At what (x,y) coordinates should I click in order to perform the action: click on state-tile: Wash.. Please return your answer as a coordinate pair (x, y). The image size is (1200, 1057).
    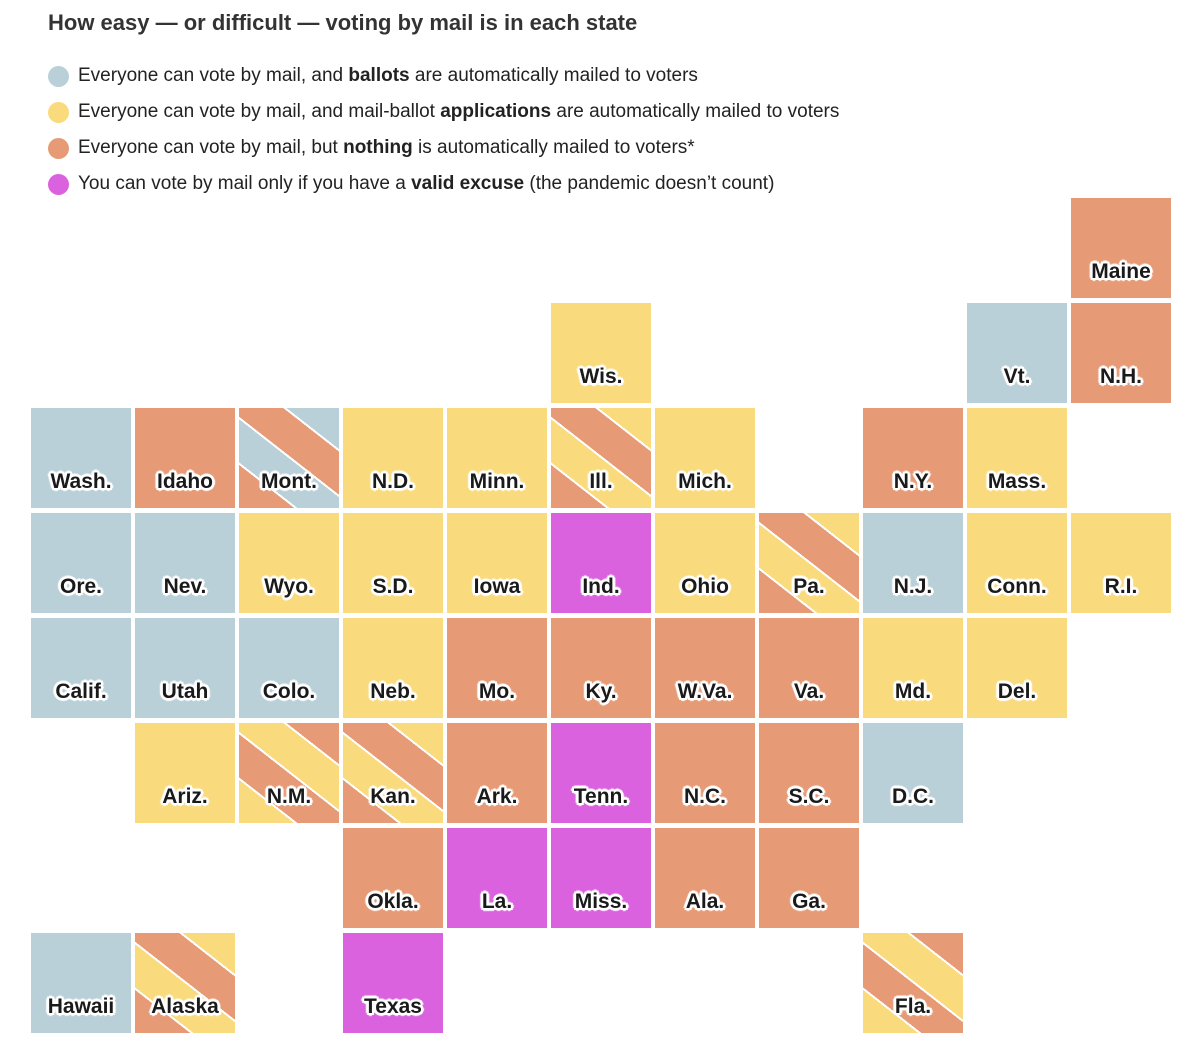
    Looking at the image, I should click on (81, 458).